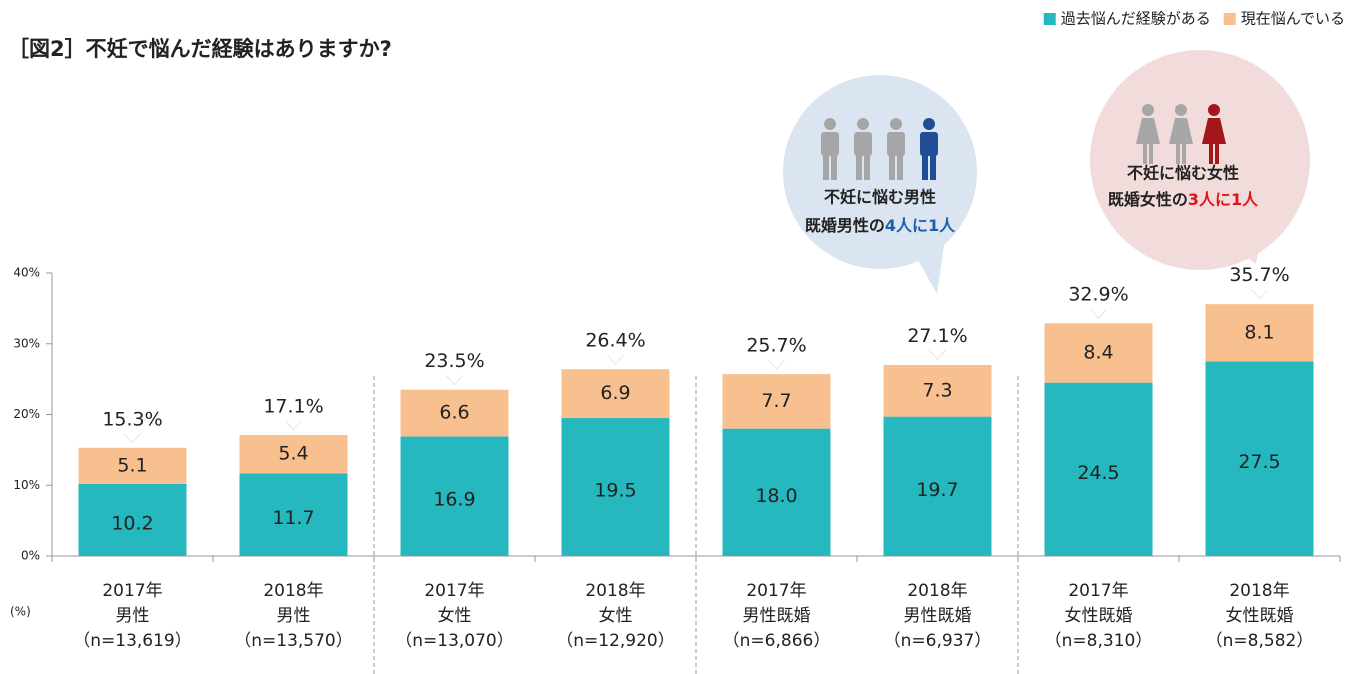 Image resolution: width=1361 pixels, height=674 pixels. Describe the element at coordinates (1099, 641) in the screenshot. I see `x-tick-label: （n=8,310）` at that location.